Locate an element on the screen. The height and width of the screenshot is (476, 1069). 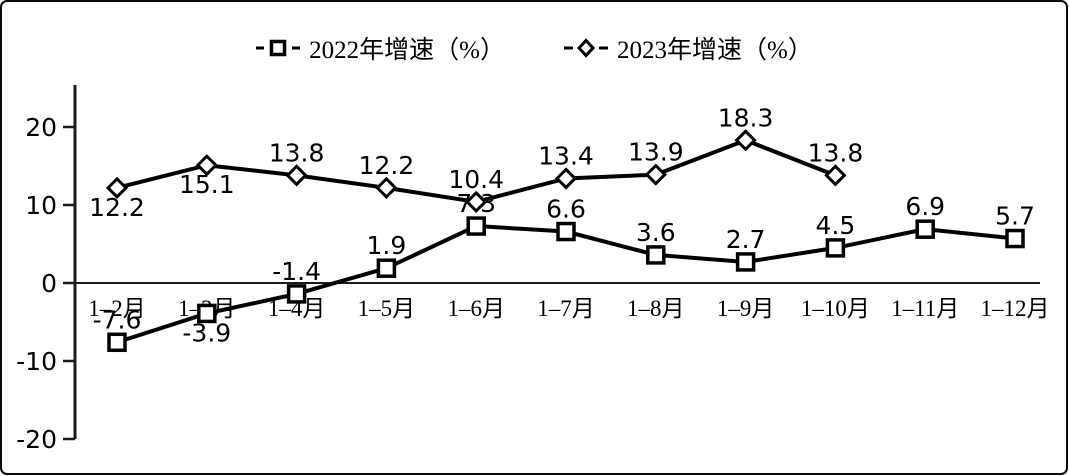
legend: 2022年增速（%） 2023年增速（%） is located at coordinates (534, 48).